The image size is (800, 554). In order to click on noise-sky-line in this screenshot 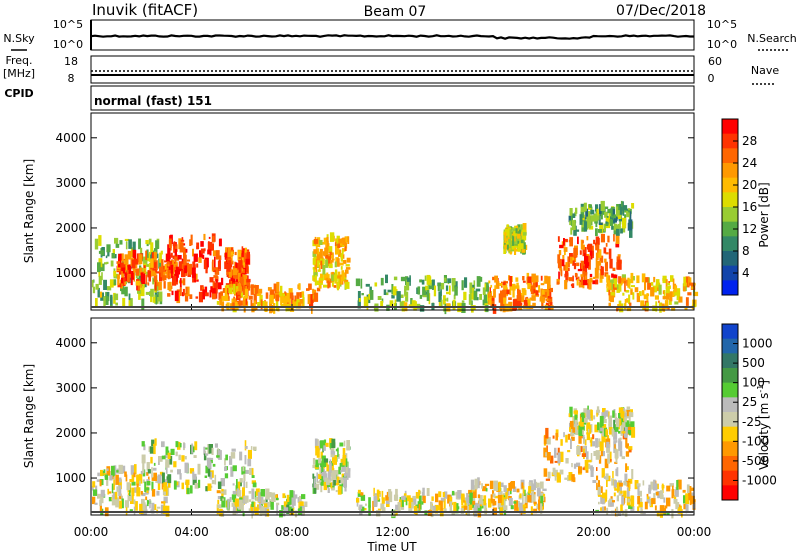, I will do `click(392, 37)`.